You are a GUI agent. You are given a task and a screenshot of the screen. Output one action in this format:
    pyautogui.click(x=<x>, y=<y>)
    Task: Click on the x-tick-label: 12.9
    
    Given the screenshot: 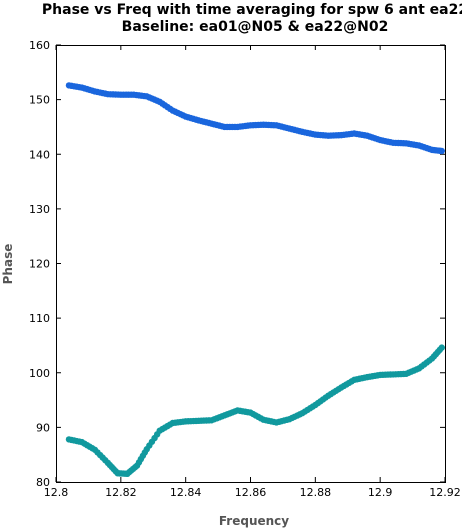 What is the action you would take?
    pyautogui.click(x=380, y=492)
    